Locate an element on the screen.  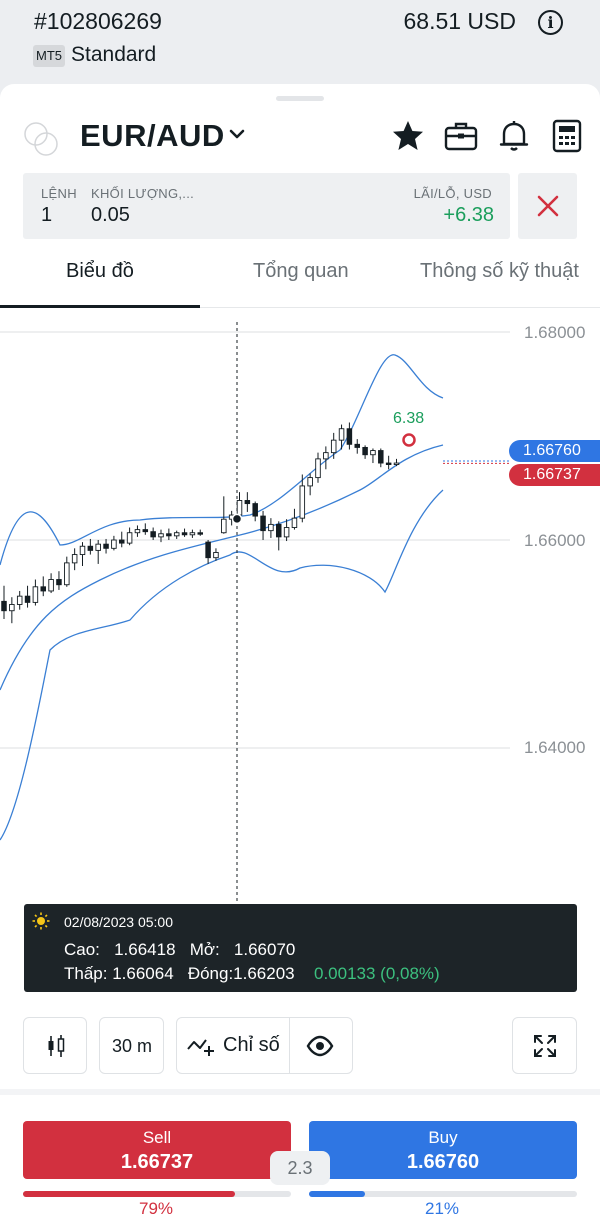
tooltip-low-close: Thấp: 1.66064 Đóng:1.66203 is located at coordinates (179, 973).